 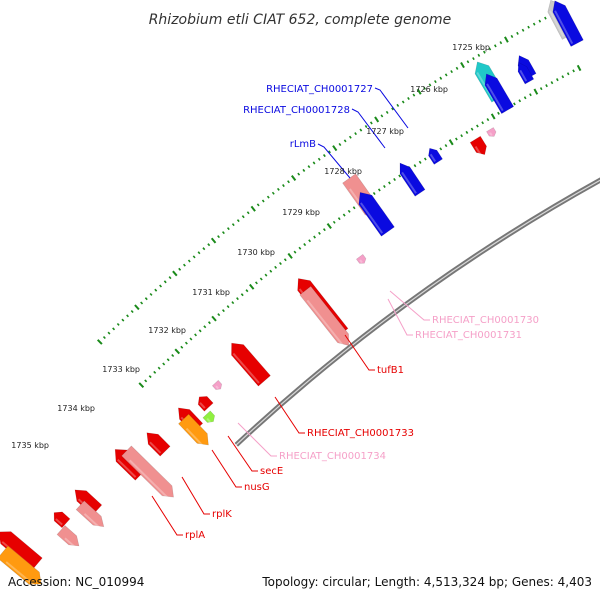 I want to click on gene-label-rplk: rplK, so click(x=222, y=514).